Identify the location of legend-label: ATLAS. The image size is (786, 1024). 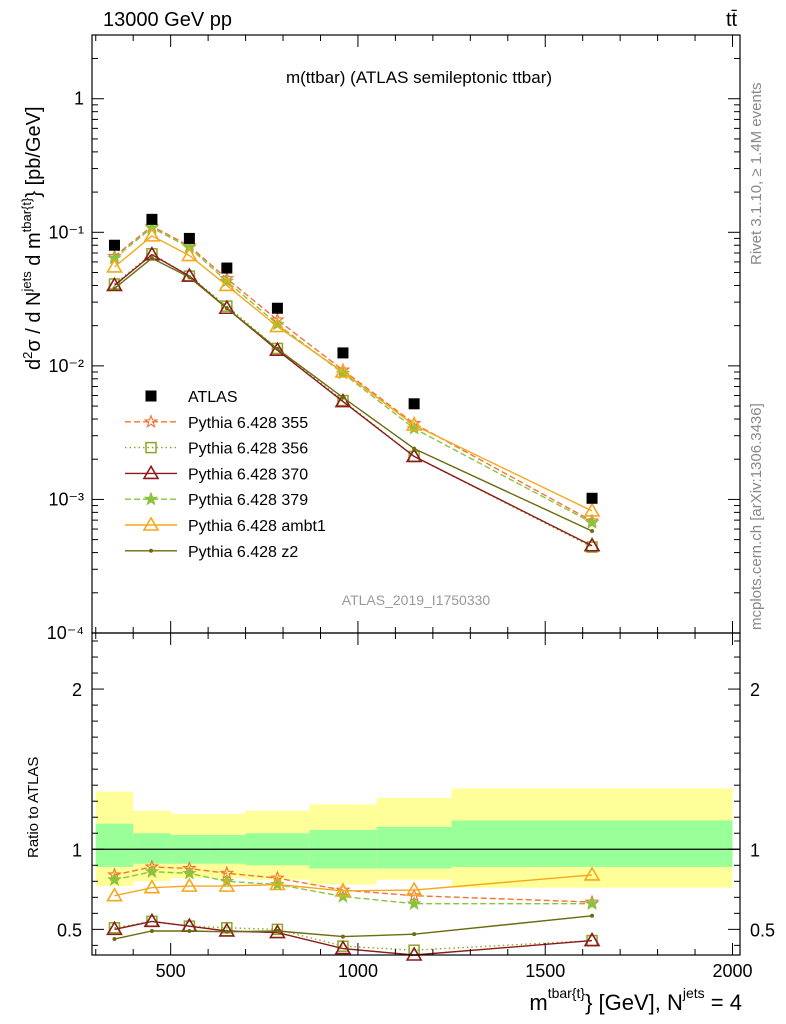
(213, 397).